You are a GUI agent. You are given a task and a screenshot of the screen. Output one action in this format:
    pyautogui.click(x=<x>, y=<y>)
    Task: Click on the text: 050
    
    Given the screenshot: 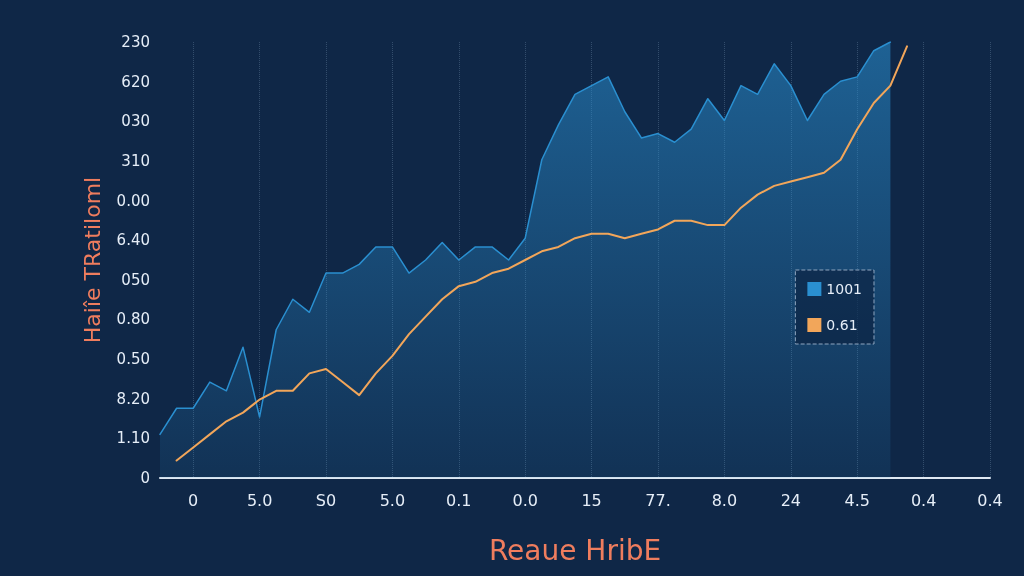 What is the action you would take?
    pyautogui.click(x=135, y=279)
    